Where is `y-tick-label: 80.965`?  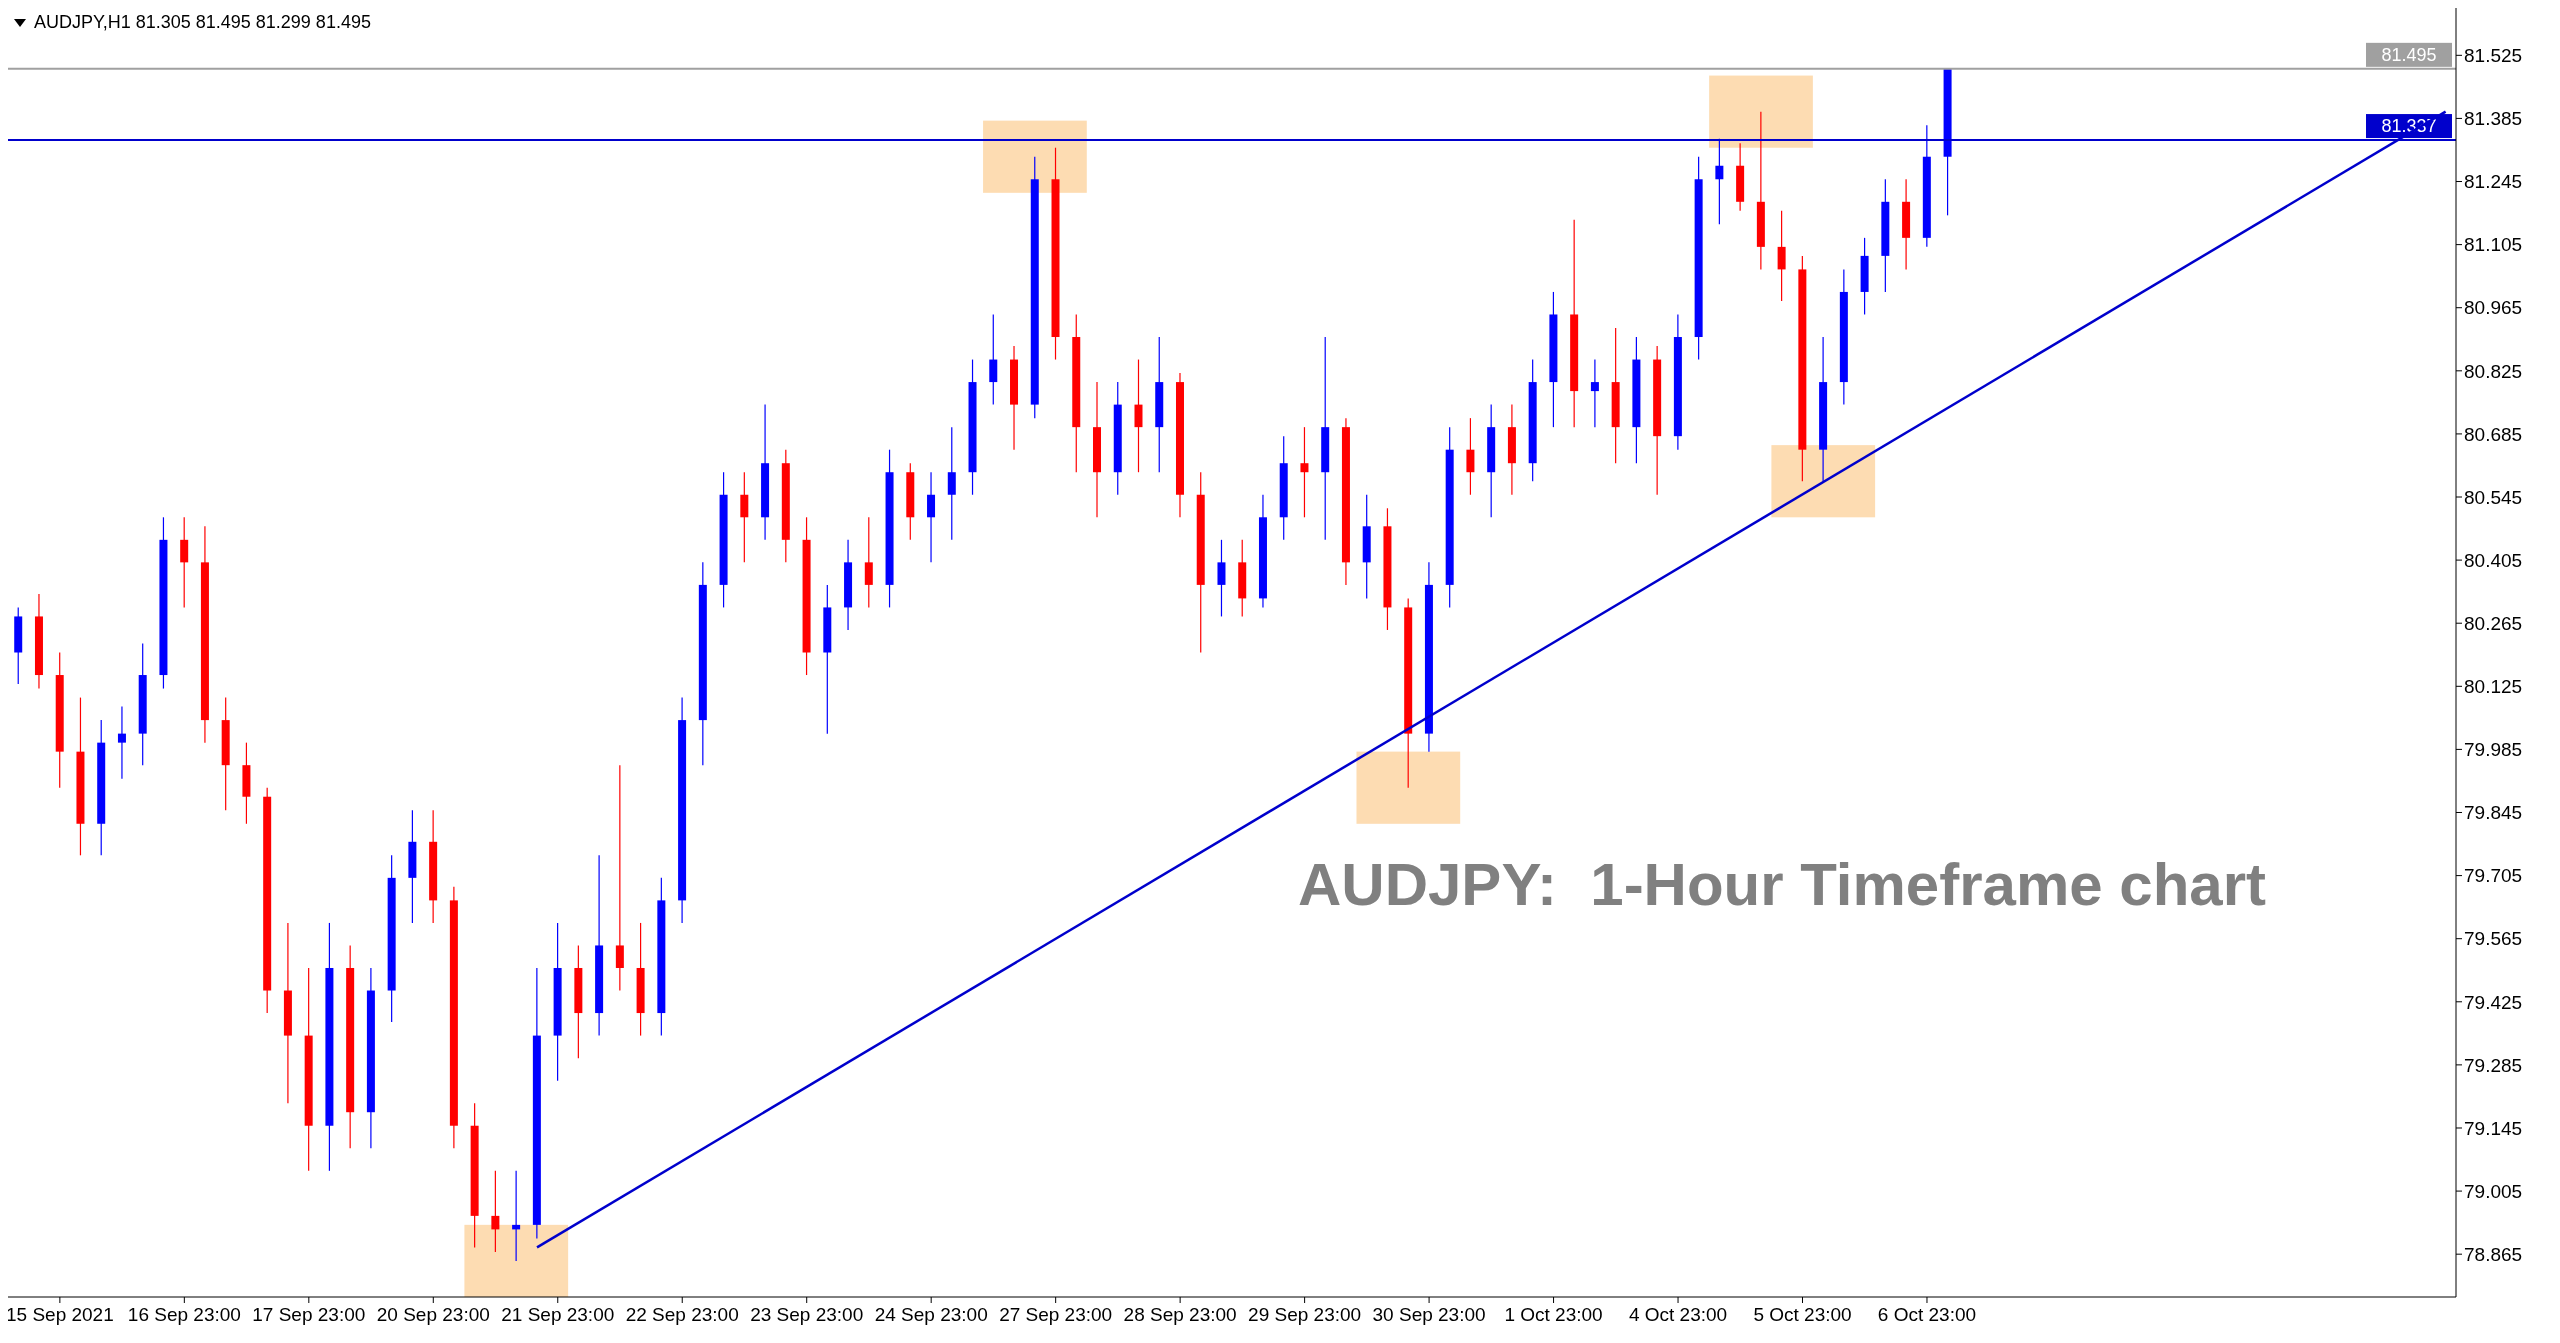
y-tick-label: 80.965 is located at coordinates (2493, 308).